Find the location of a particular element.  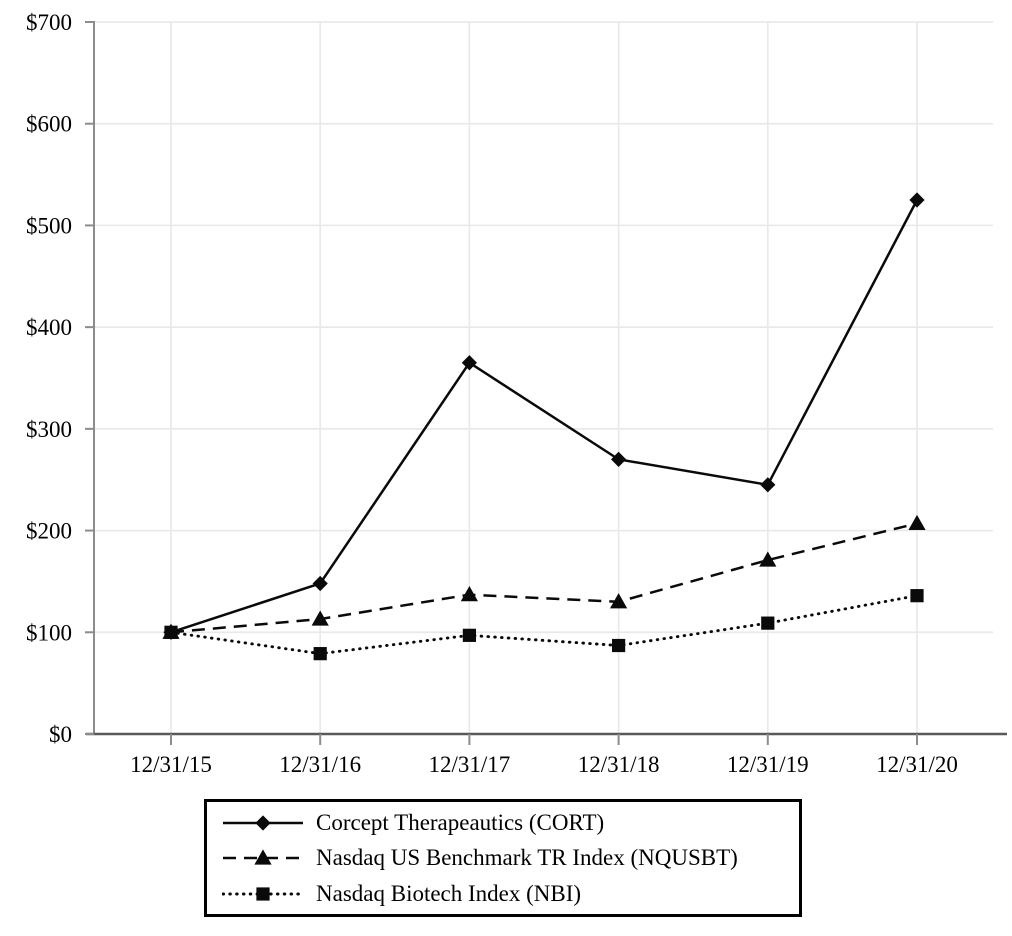

legend-item: Nasdaq Biotech Index (NBI) is located at coordinates (510, 894).